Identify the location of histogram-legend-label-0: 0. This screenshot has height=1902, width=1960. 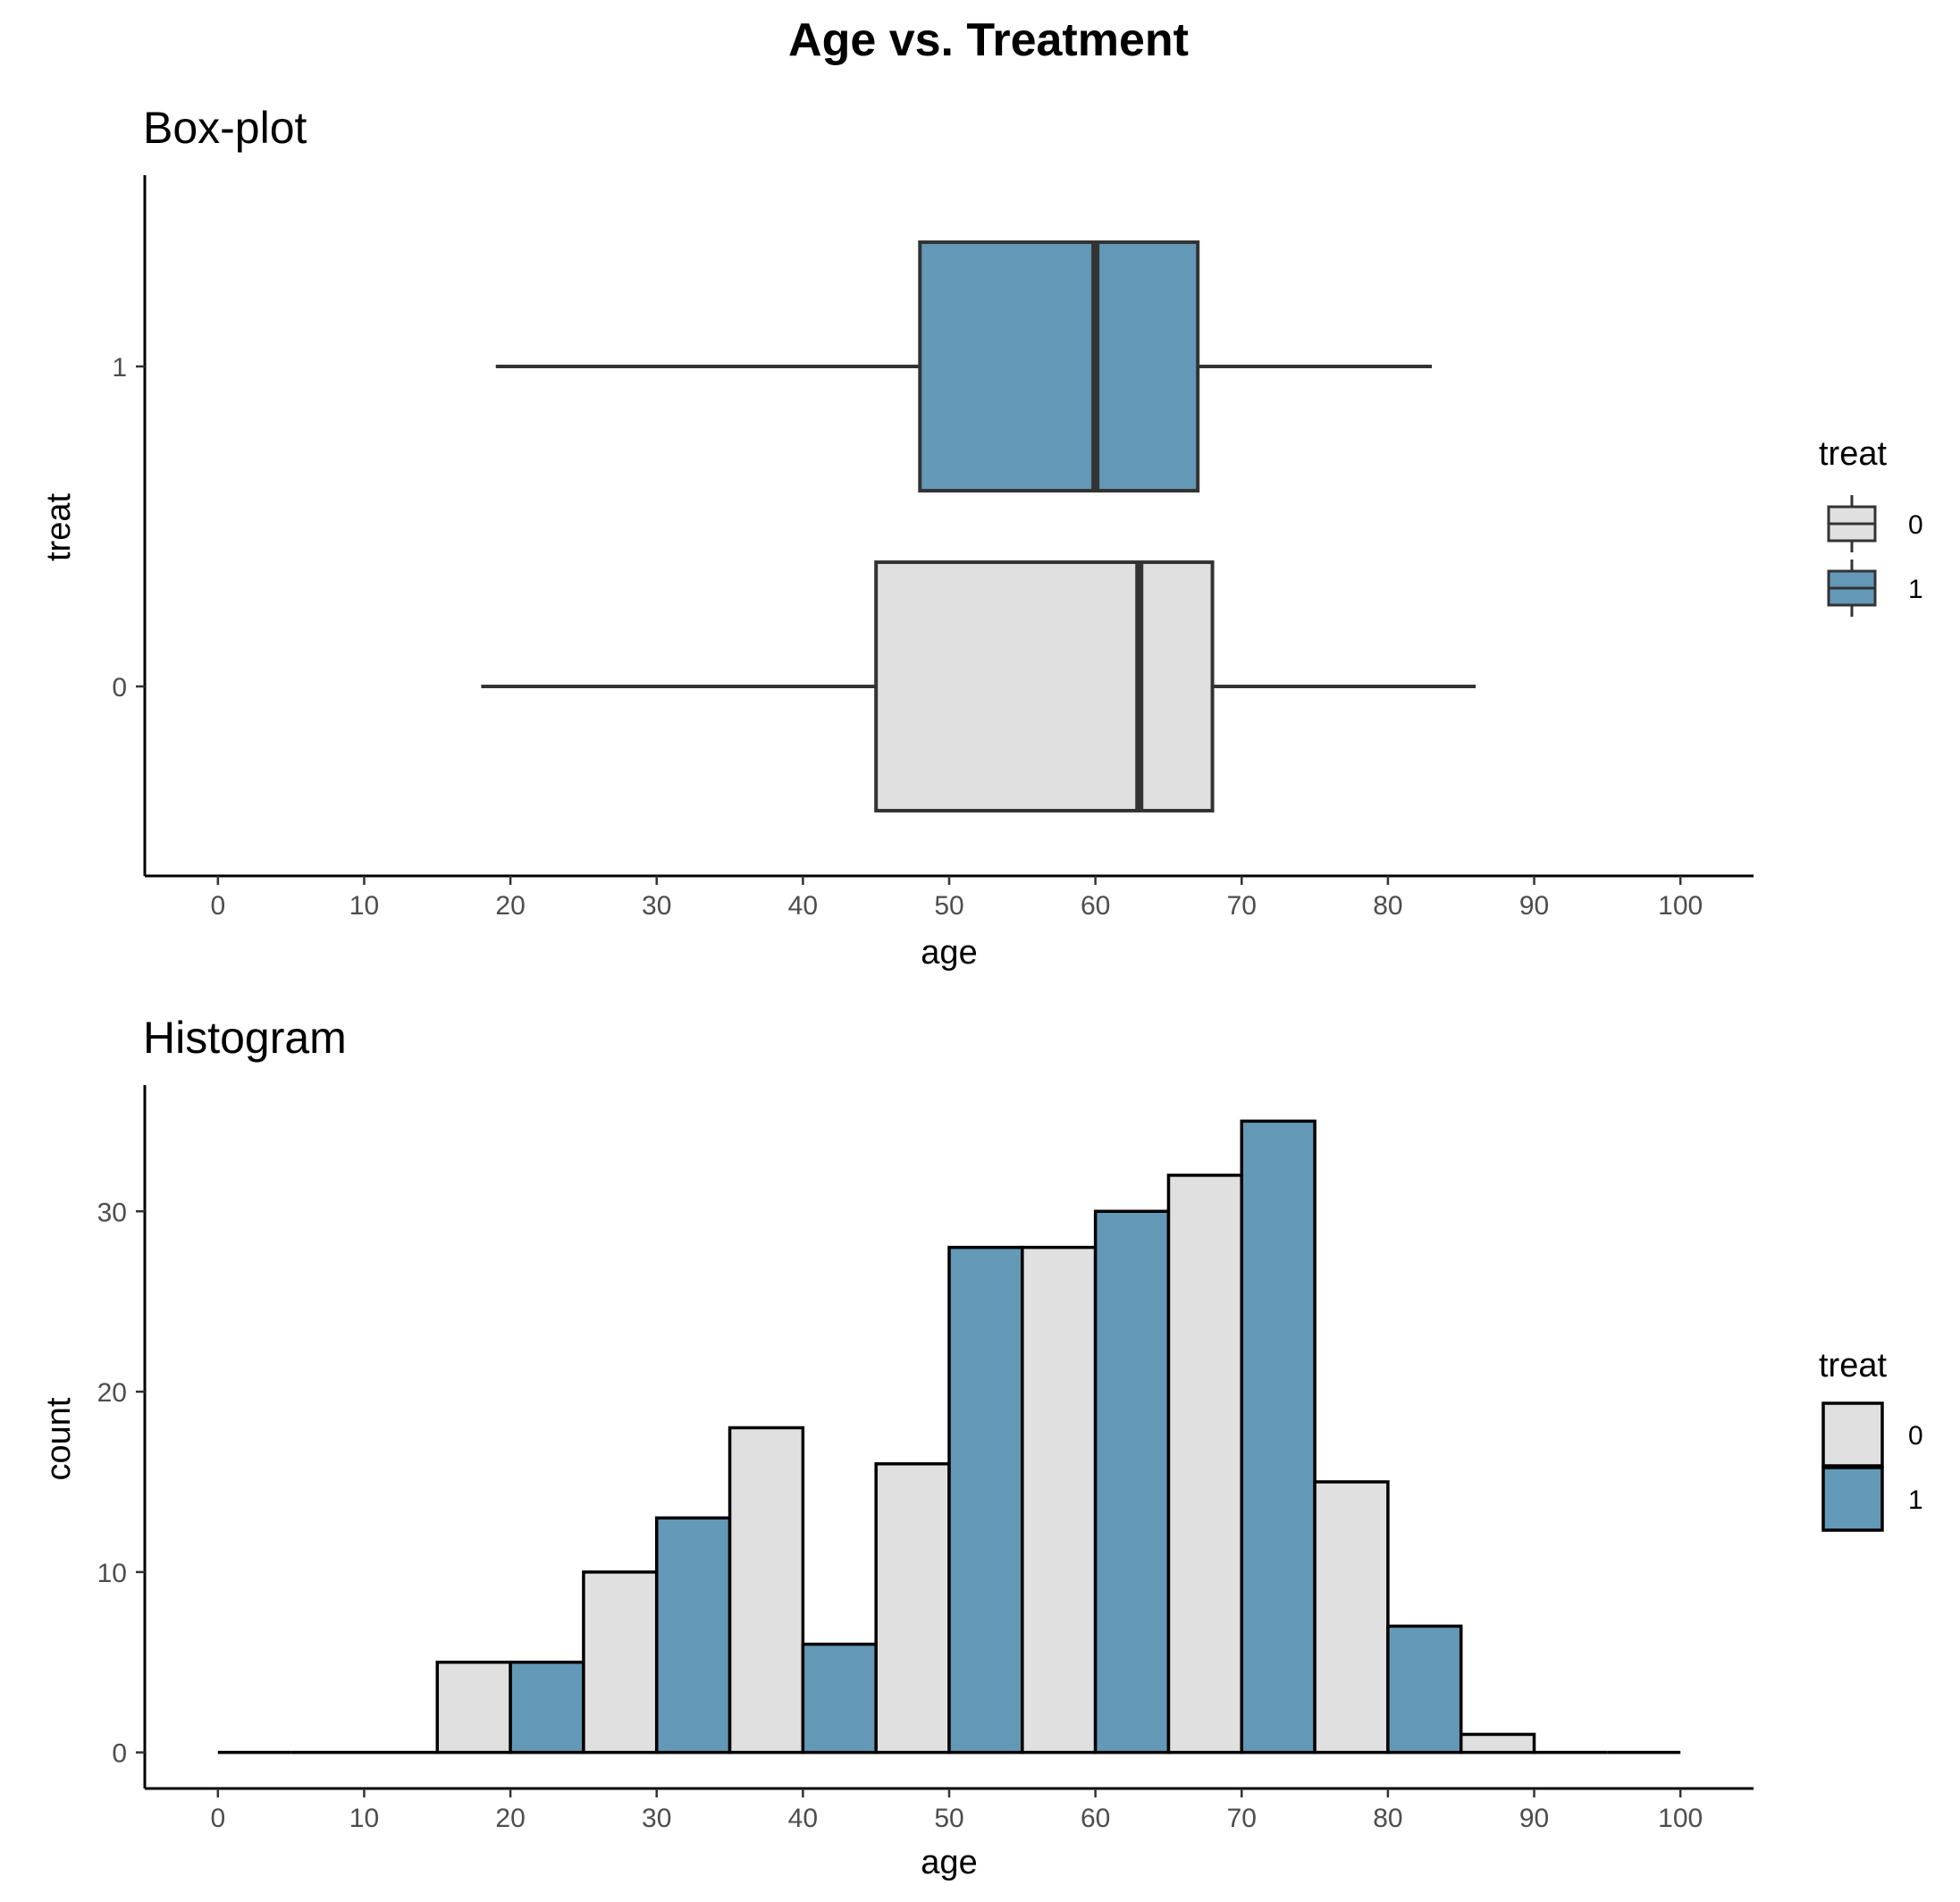
(1915, 1436).